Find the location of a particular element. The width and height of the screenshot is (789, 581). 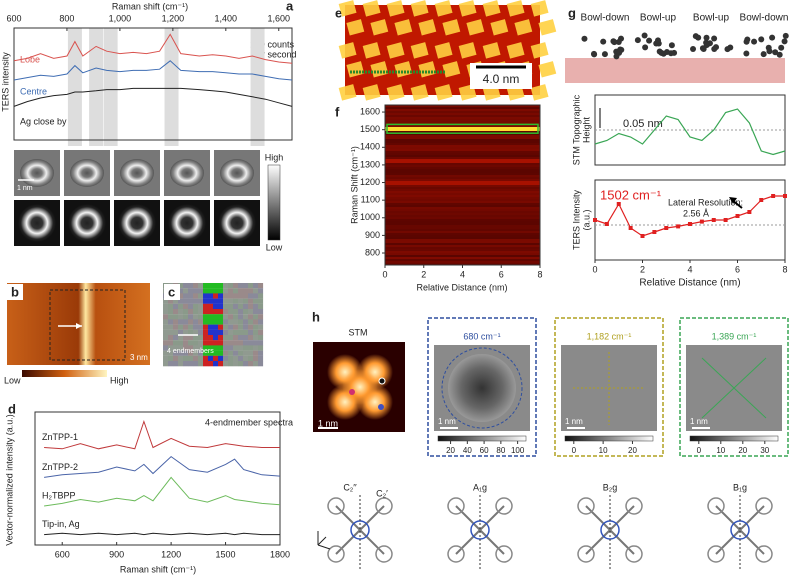

y-tick-label: 800 is located at coordinates (372, 252).